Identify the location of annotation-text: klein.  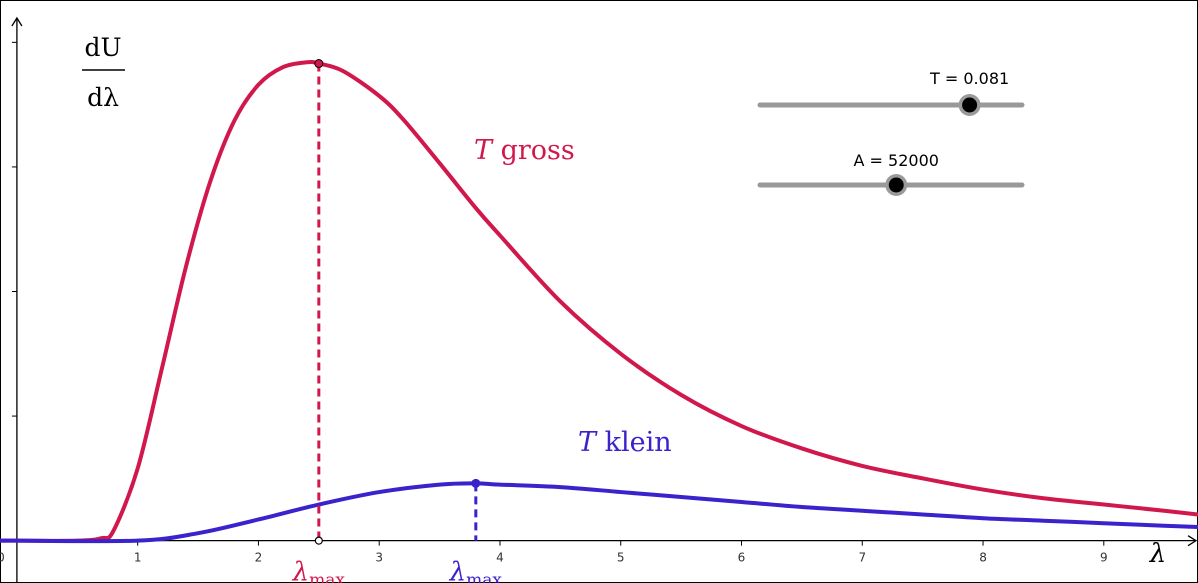
(634, 442).